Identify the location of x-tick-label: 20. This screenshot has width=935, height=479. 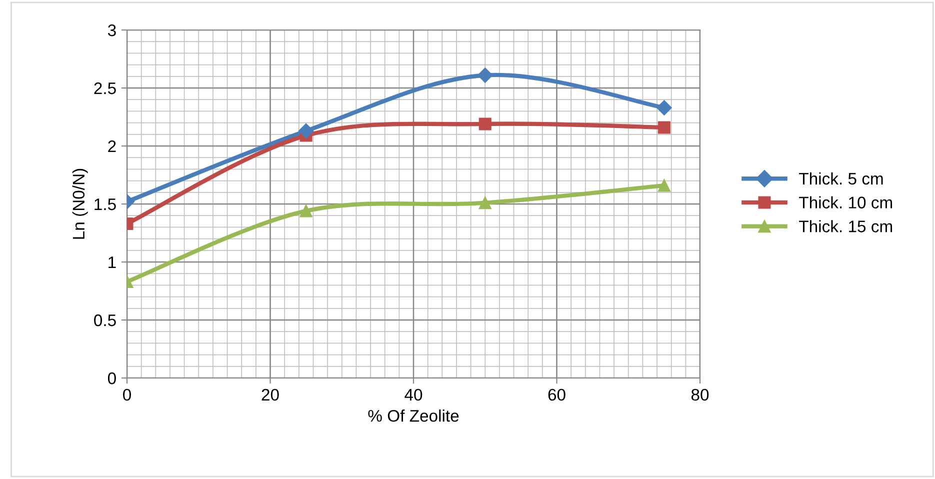
(270, 394).